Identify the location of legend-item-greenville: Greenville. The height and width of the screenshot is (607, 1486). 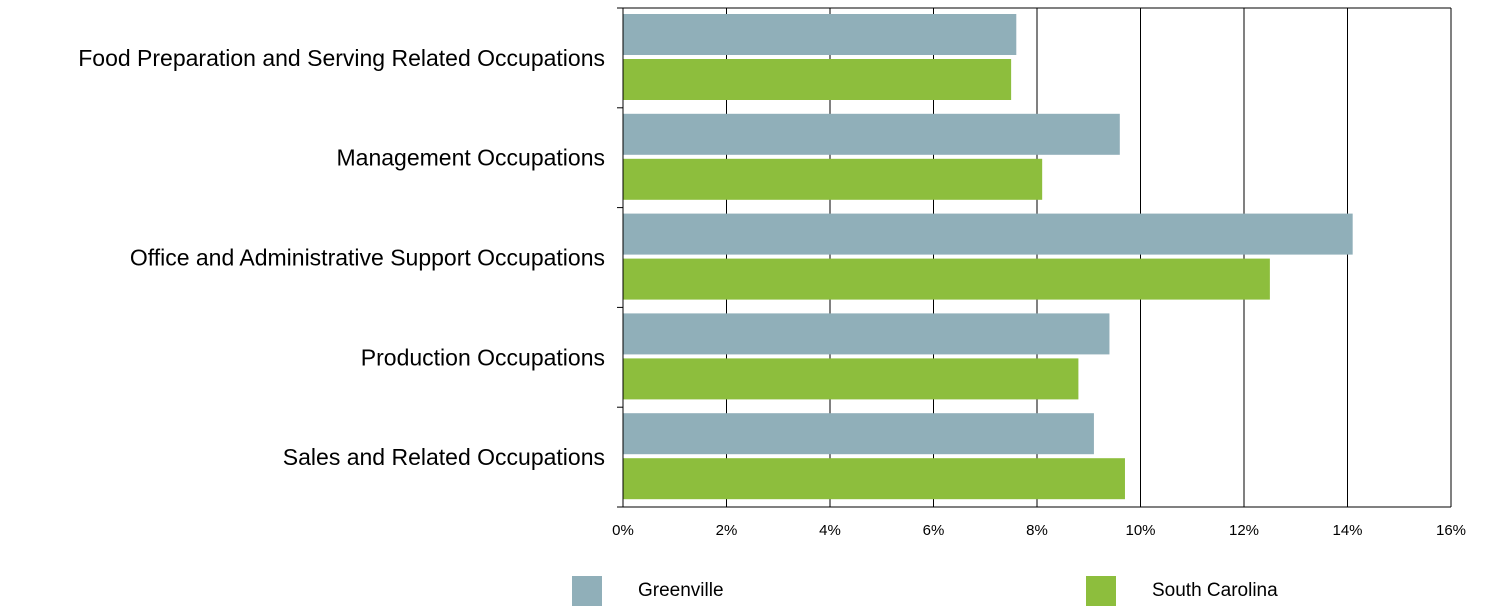
(648, 591).